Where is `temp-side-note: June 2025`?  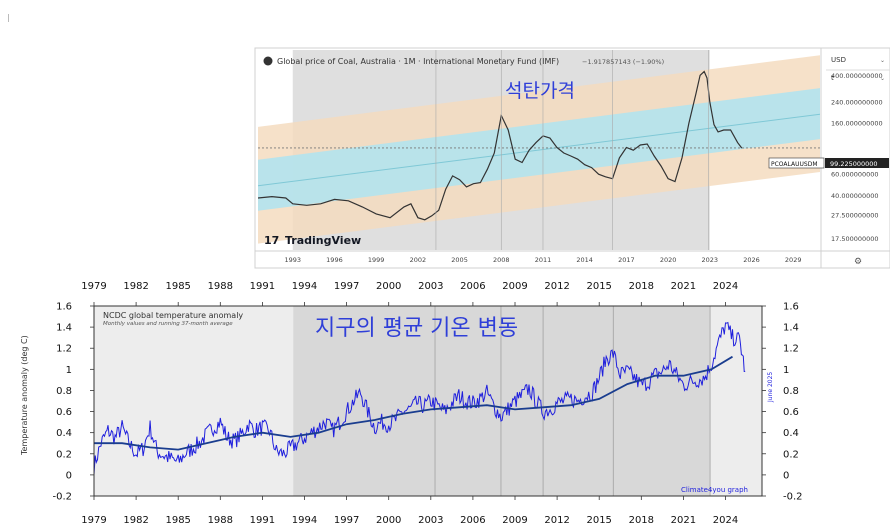 temp-side-note: June 2025 is located at coordinates (770, 387).